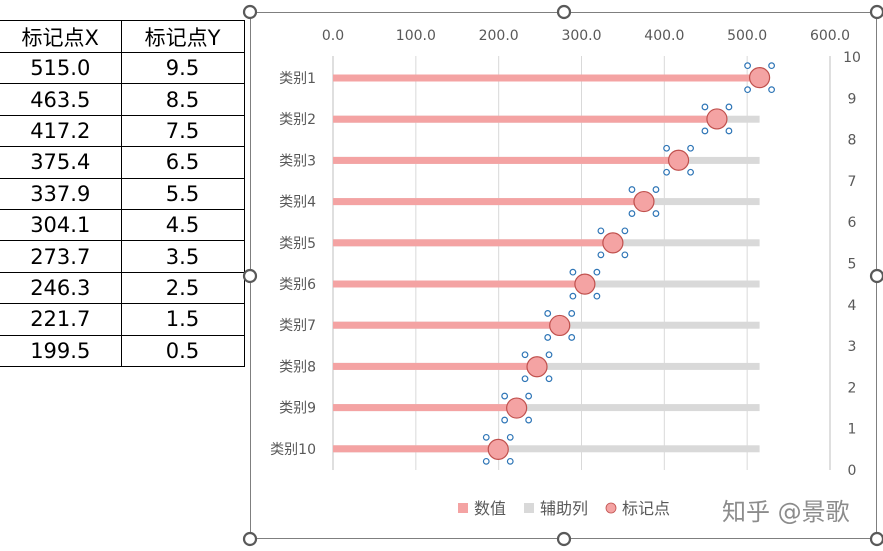 This screenshot has height=551, width=883. What do you see at coordinates (182, 319) in the screenshot?
I see `cell-marker-y: 1.5` at bounding box center [182, 319].